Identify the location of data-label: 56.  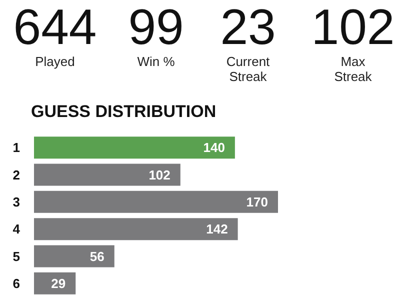
(97, 256).